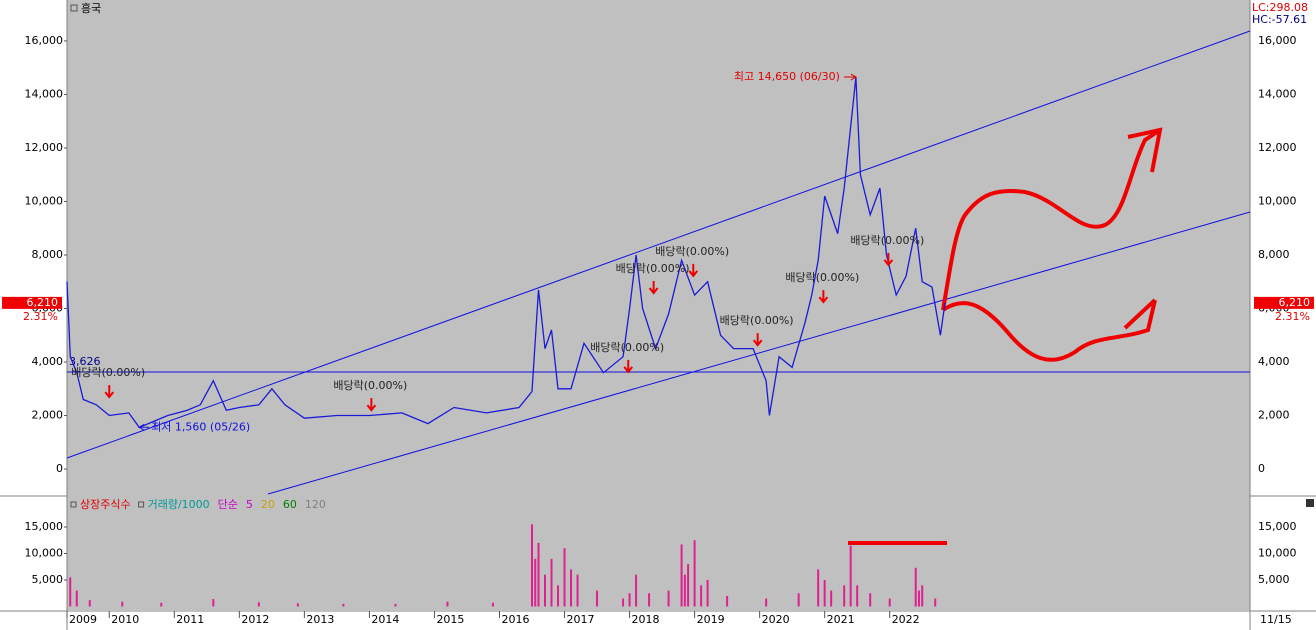 The width and height of the screenshot is (1316, 630). Describe the element at coordinates (290, 504) in the screenshot. I see `legend-item: 60` at that location.